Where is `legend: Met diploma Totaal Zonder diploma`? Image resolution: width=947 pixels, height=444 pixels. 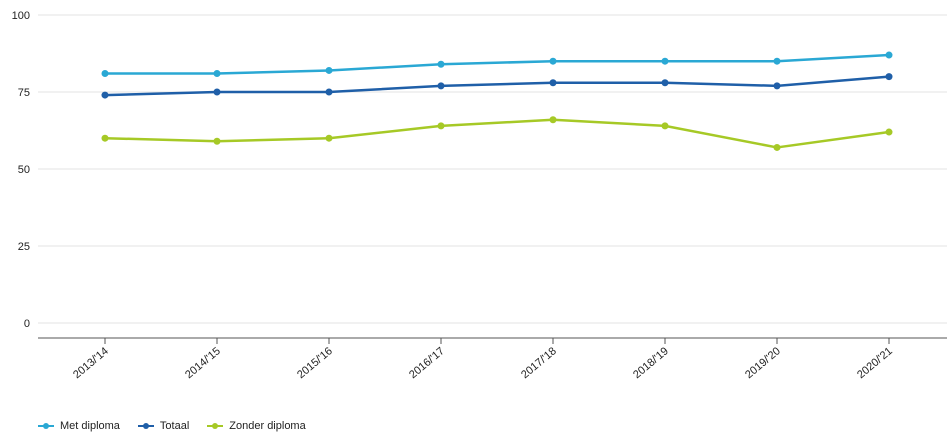
legend: Met diploma Totaal Zonder diploma is located at coordinates (172, 426).